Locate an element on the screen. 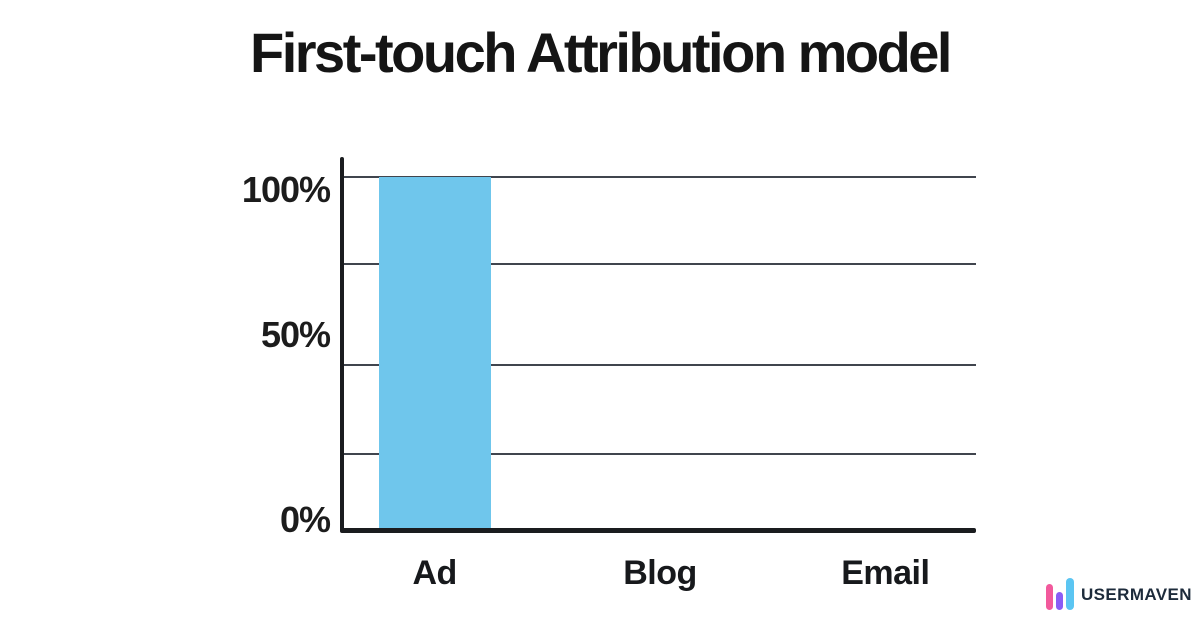  y-axis-line is located at coordinates (342, 344).